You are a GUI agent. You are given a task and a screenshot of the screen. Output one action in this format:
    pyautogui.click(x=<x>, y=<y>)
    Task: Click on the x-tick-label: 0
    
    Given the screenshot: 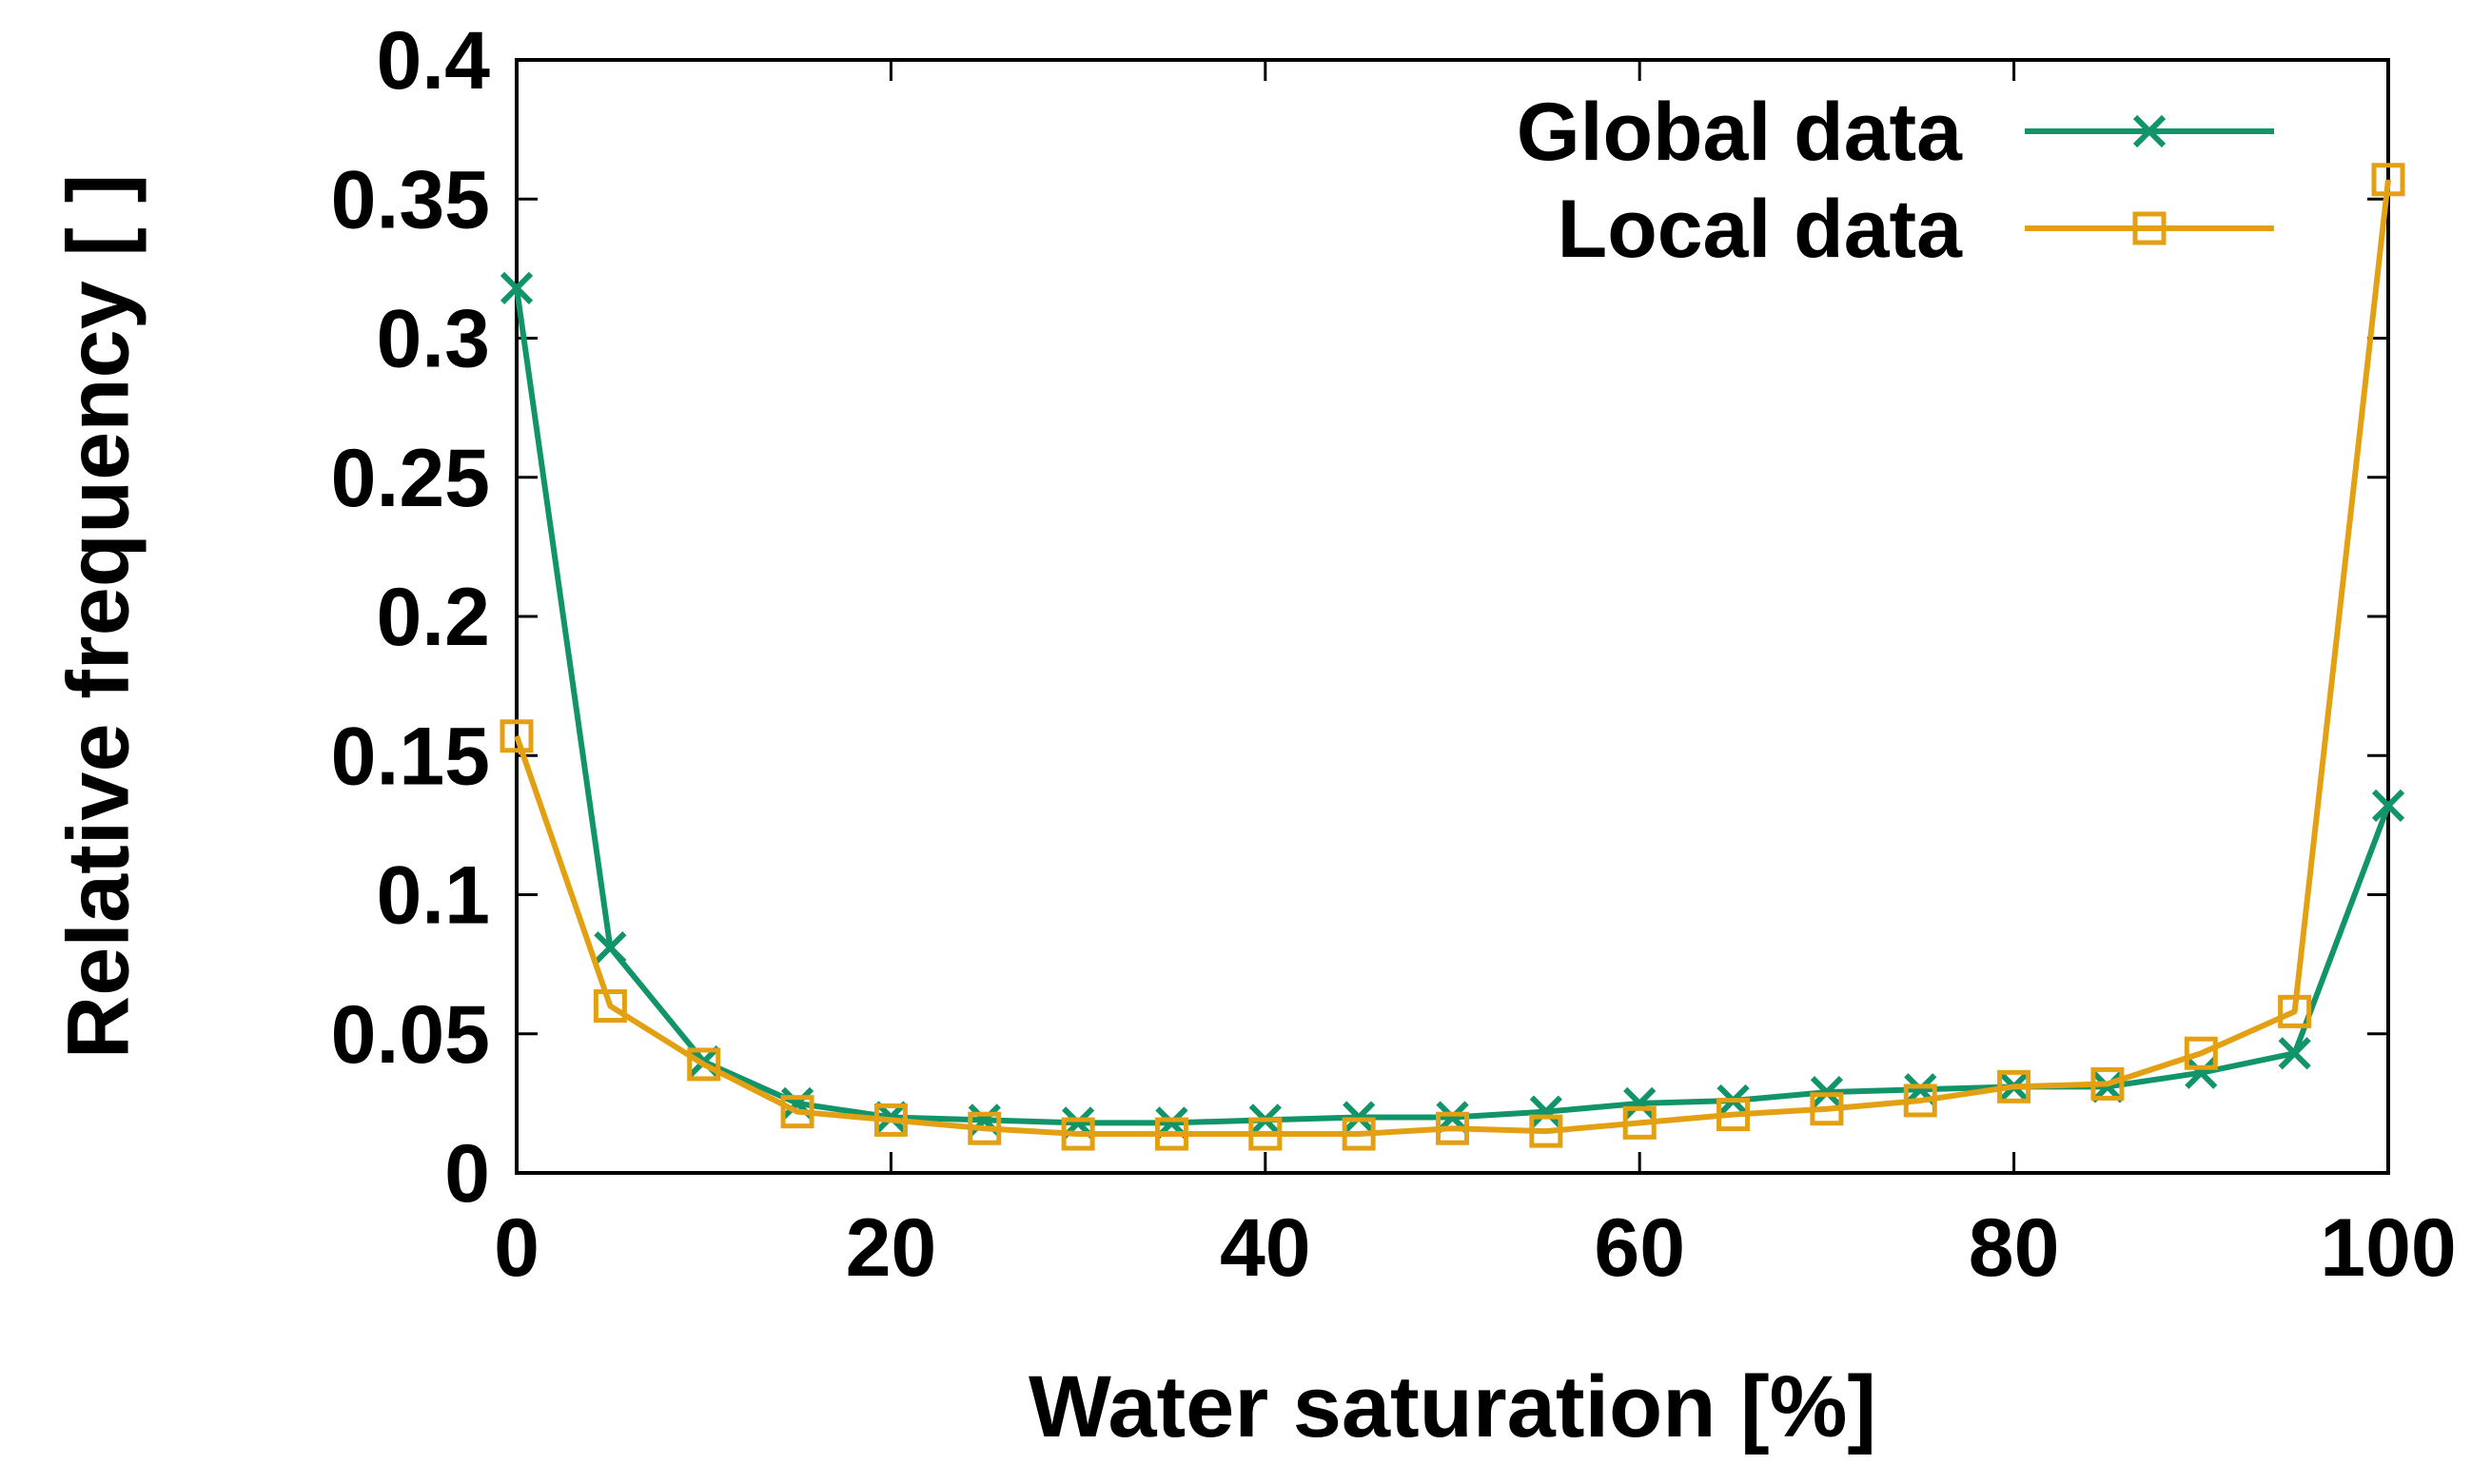 What is the action you would take?
    pyautogui.click(x=516, y=1248)
    